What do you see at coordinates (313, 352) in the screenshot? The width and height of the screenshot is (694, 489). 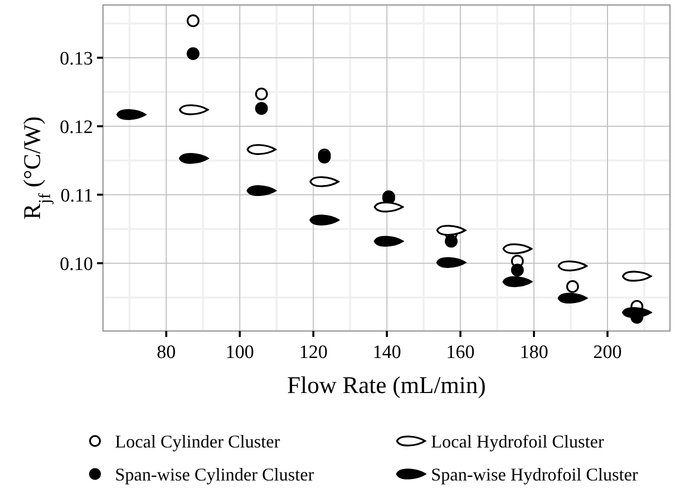 I see `x-tick-label: 120` at bounding box center [313, 352].